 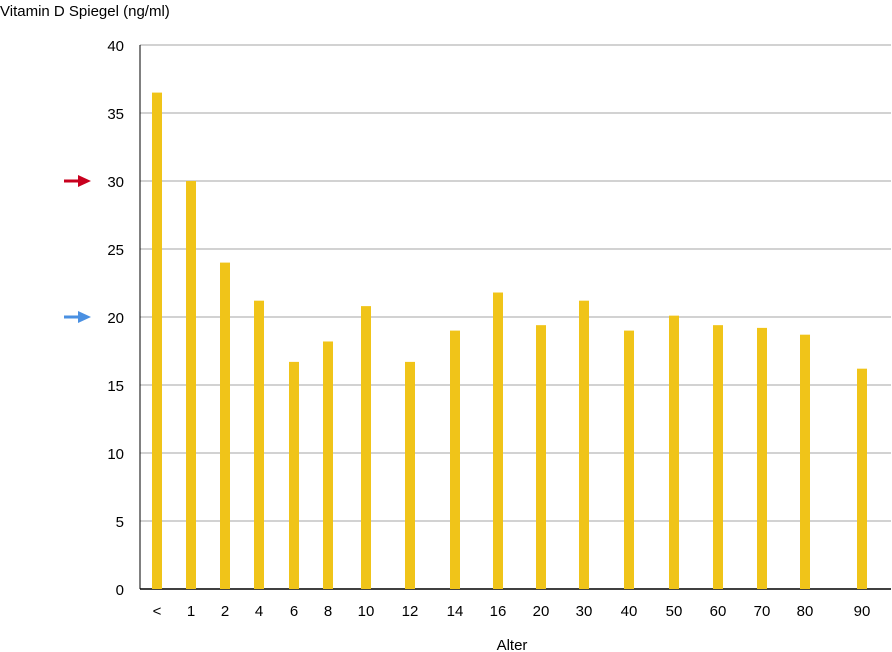 I want to click on y-tick-label: 35, so click(x=115, y=114).